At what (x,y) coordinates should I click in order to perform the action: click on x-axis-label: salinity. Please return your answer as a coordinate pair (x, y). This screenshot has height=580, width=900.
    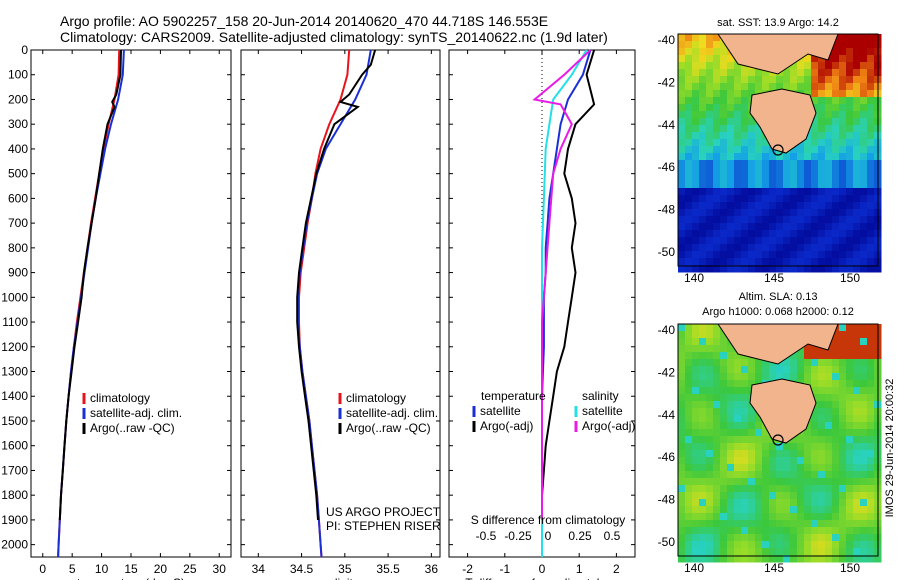
    Looking at the image, I should click on (340, 578).